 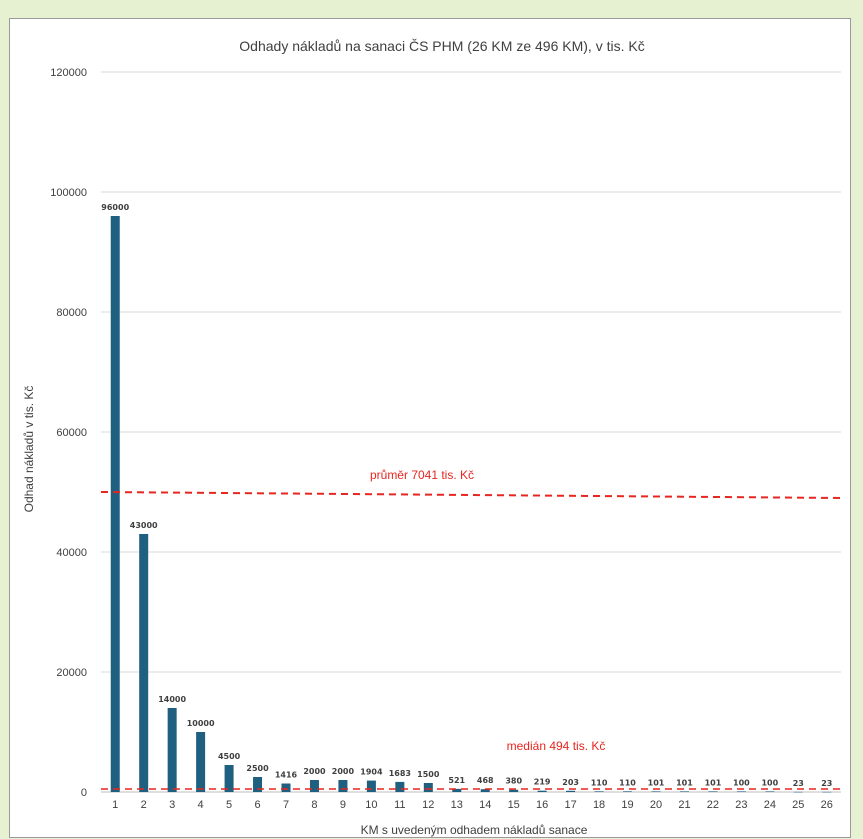 I want to click on median-label: medián 494 tis. Kč, so click(x=556, y=746).